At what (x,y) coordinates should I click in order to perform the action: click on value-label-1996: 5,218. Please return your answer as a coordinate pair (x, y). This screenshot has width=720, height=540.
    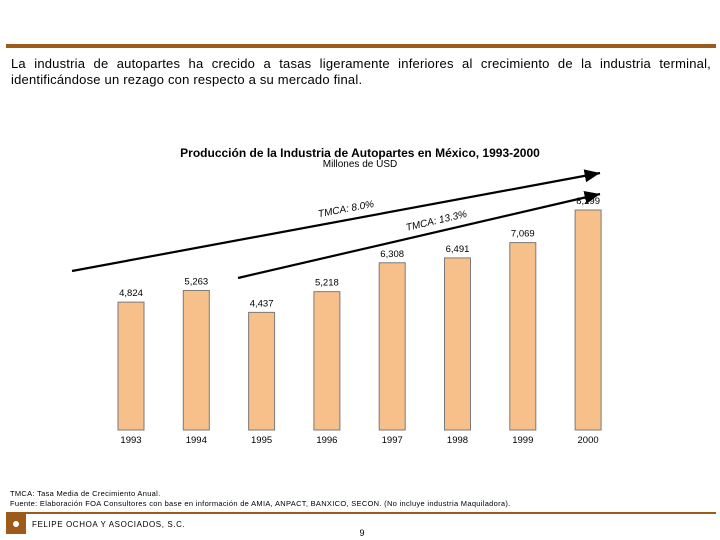
    Looking at the image, I should click on (327, 283).